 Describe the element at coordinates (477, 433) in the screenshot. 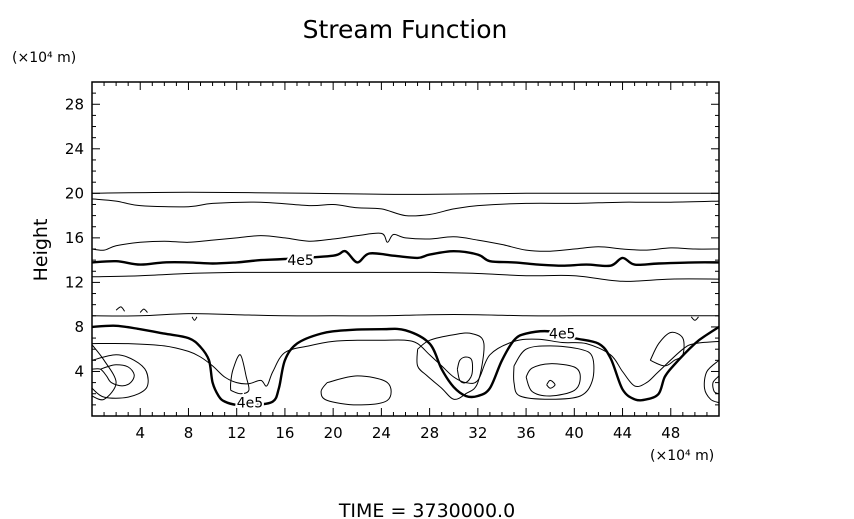

I see `x-tick-label: 32` at that location.